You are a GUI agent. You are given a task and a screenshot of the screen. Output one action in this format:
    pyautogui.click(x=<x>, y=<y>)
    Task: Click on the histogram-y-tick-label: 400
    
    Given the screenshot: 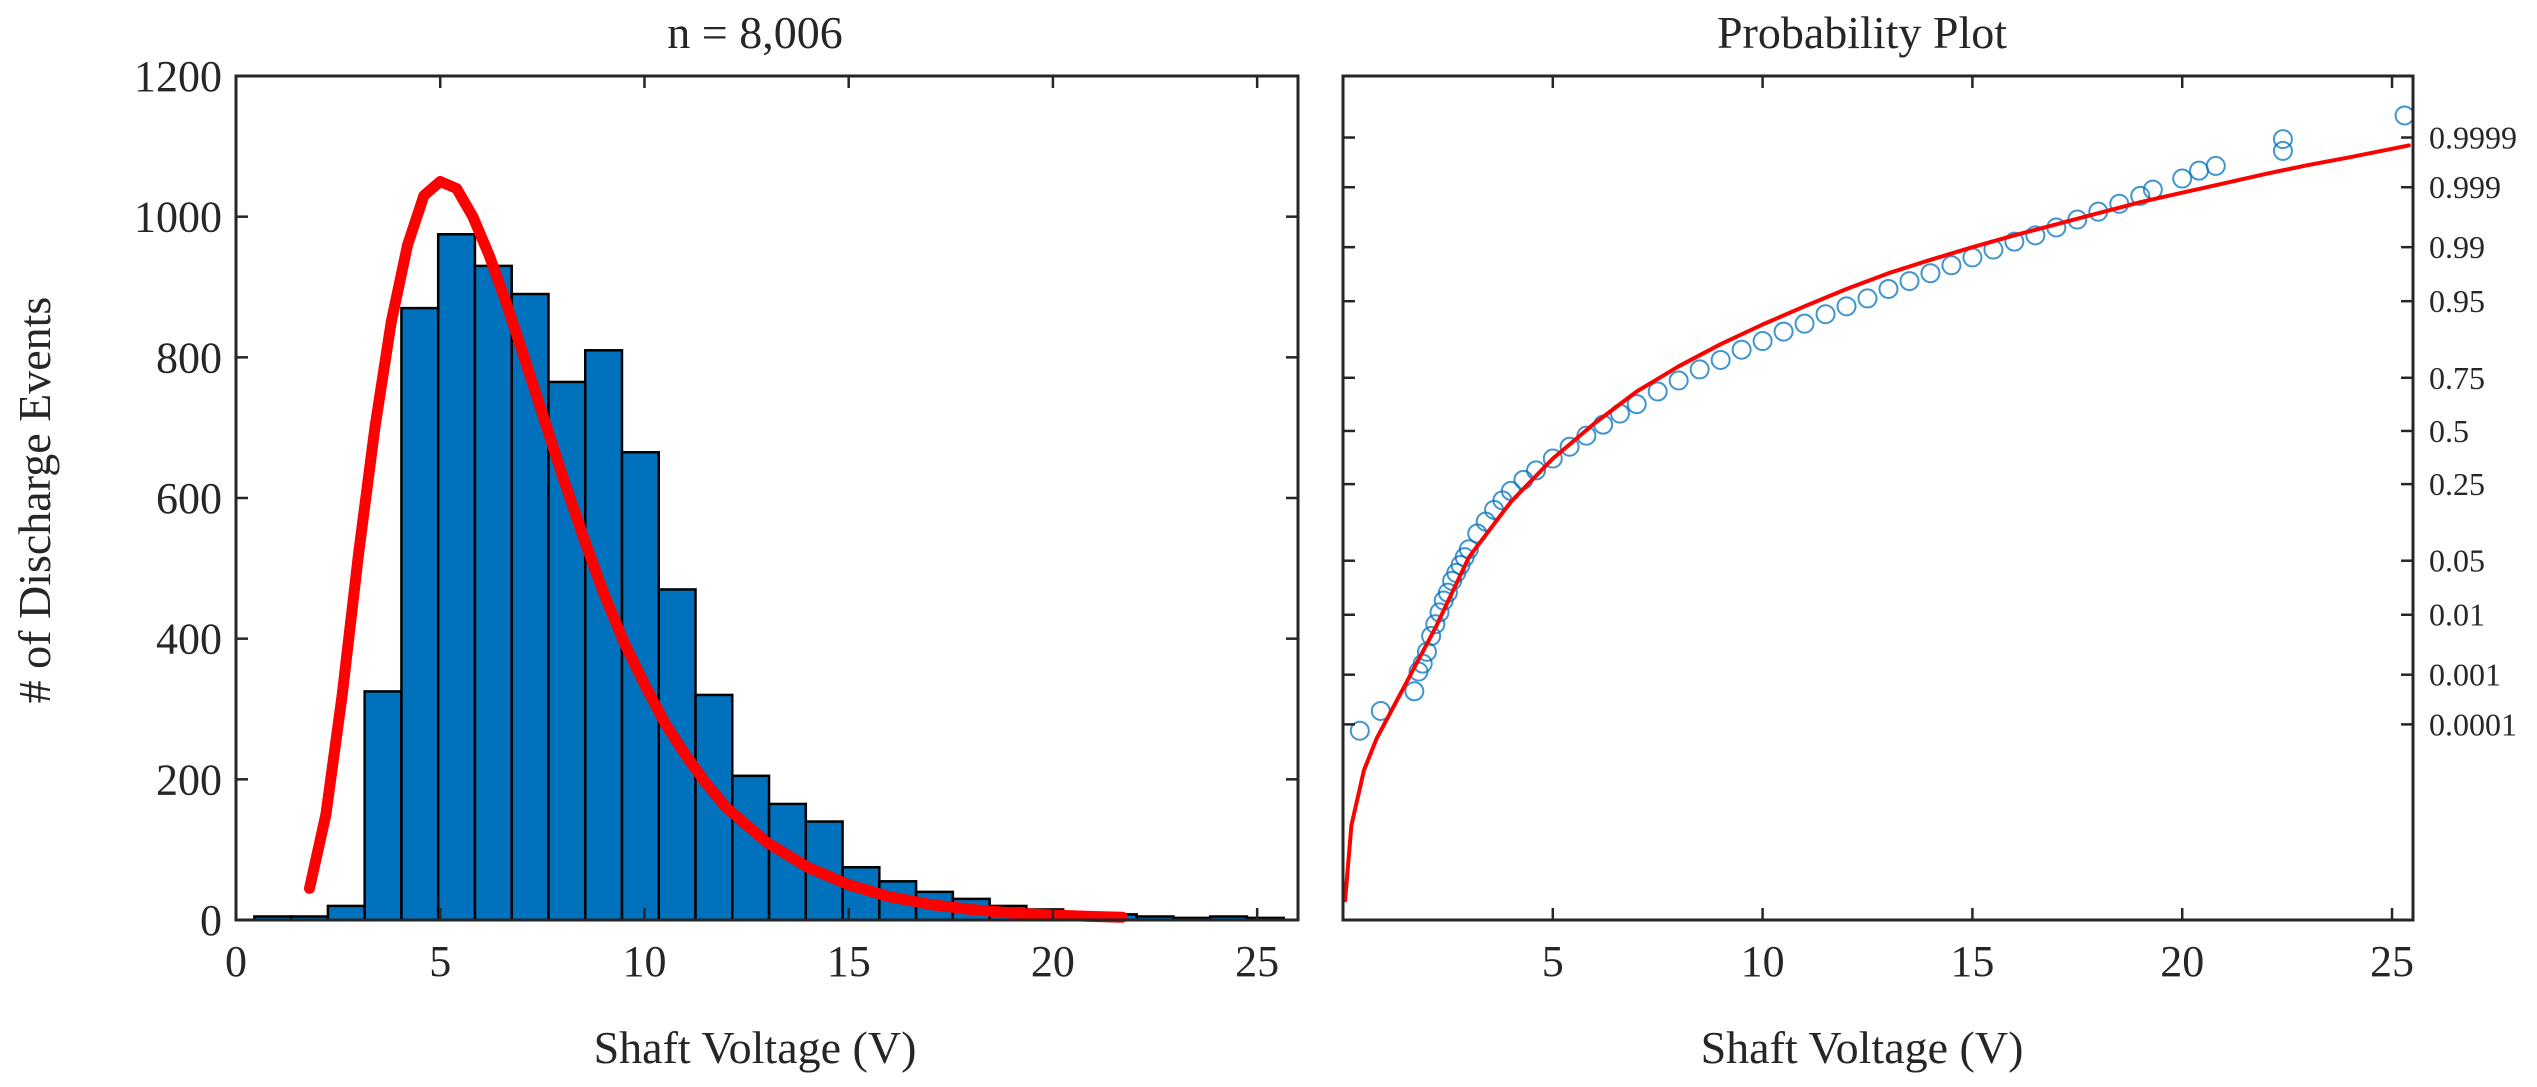 What is the action you would take?
    pyautogui.click(x=189, y=639)
    